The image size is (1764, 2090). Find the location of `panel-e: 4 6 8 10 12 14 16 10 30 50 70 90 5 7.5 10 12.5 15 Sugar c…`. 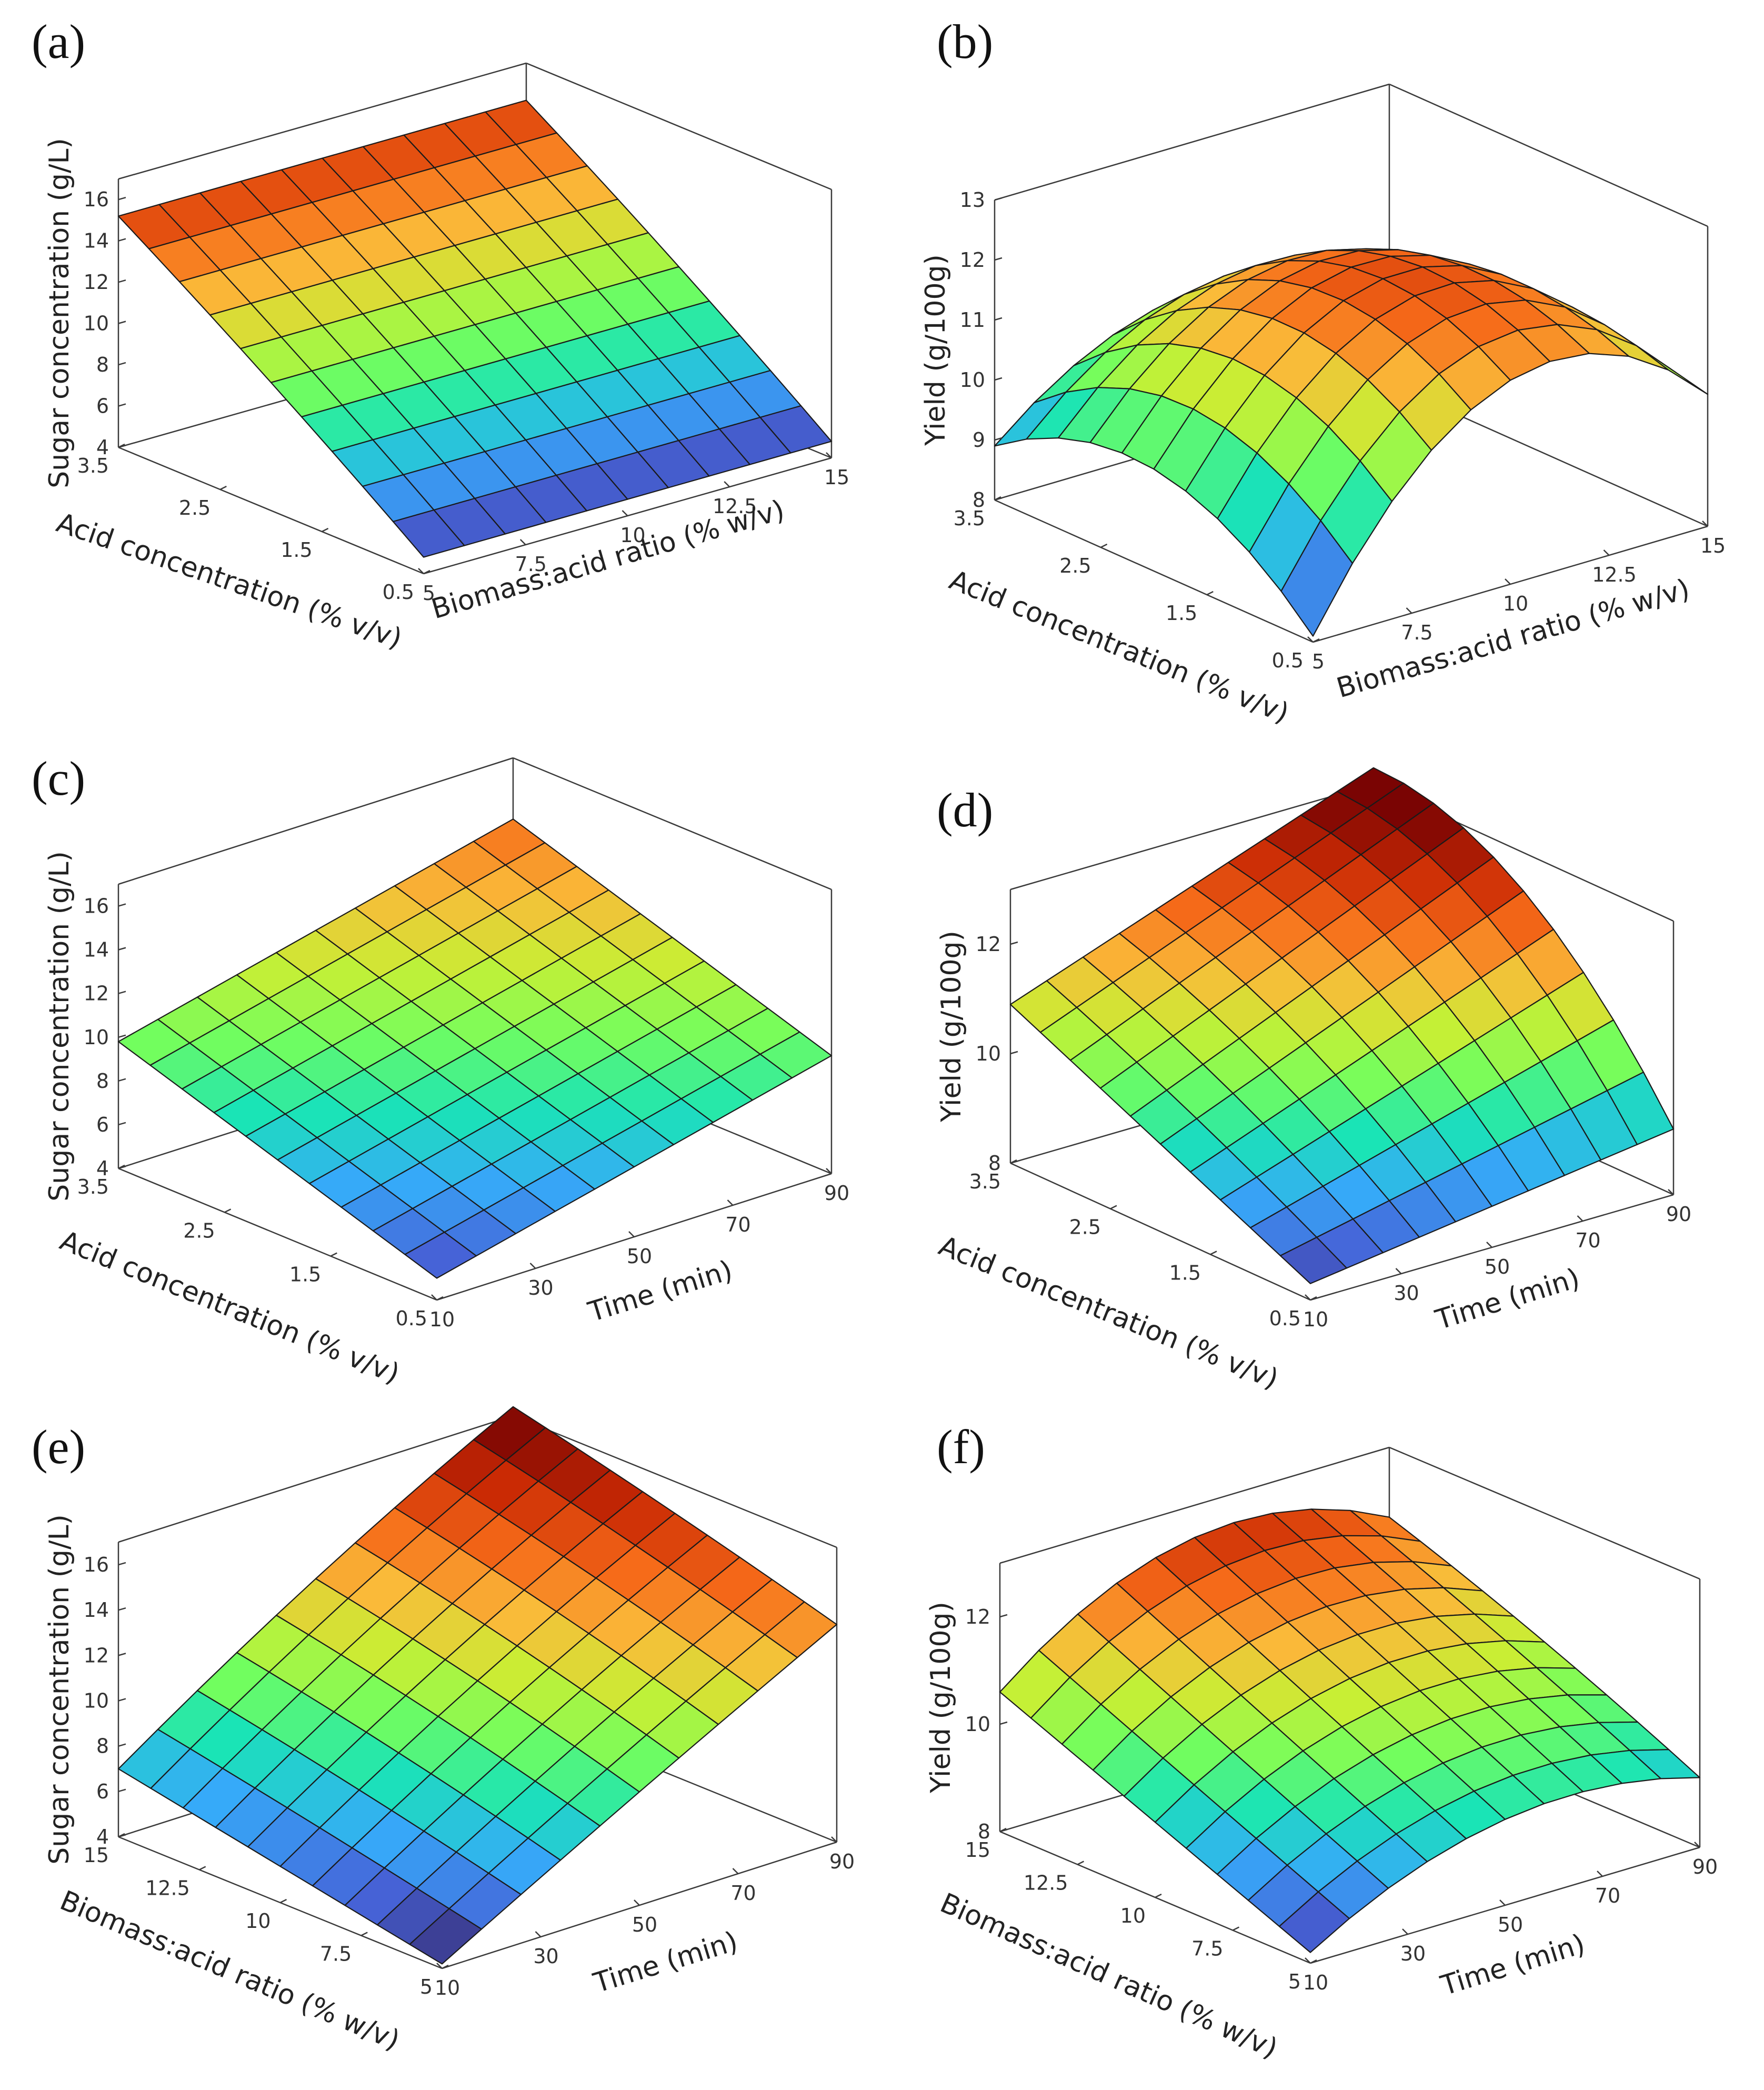

panel-e: 4 6 8 10 12 14 16 10 30 50 70 90 5 7.5 10 12.5 15 Sugar c… is located at coordinates (443, 1731).